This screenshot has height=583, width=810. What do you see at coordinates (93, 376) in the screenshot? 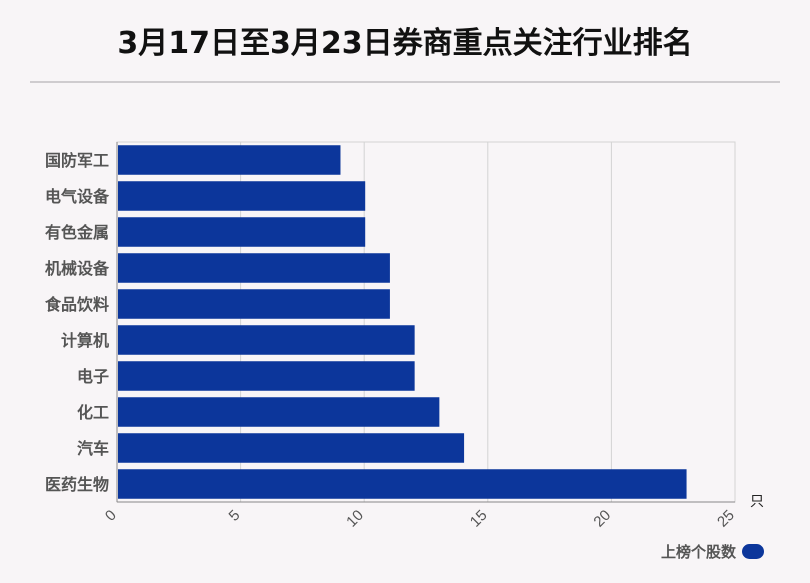
I see `y-category-label: 电子` at bounding box center [93, 376].